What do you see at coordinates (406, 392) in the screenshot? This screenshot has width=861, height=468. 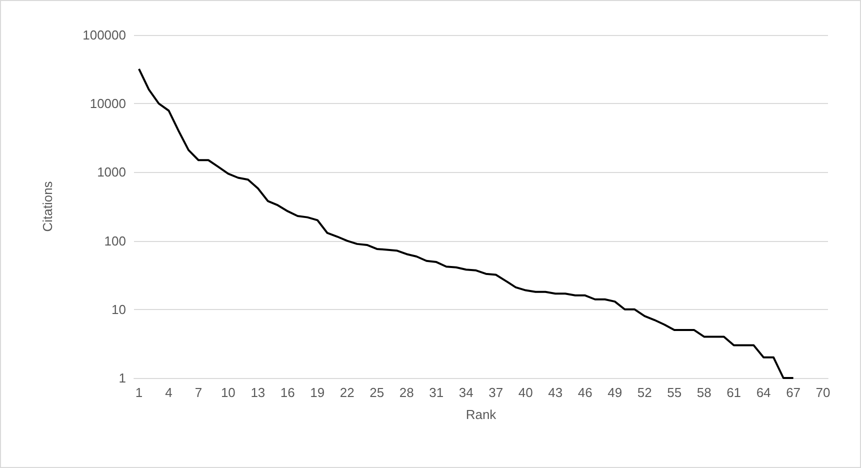 I see `x-tick-label: 28` at bounding box center [406, 392].